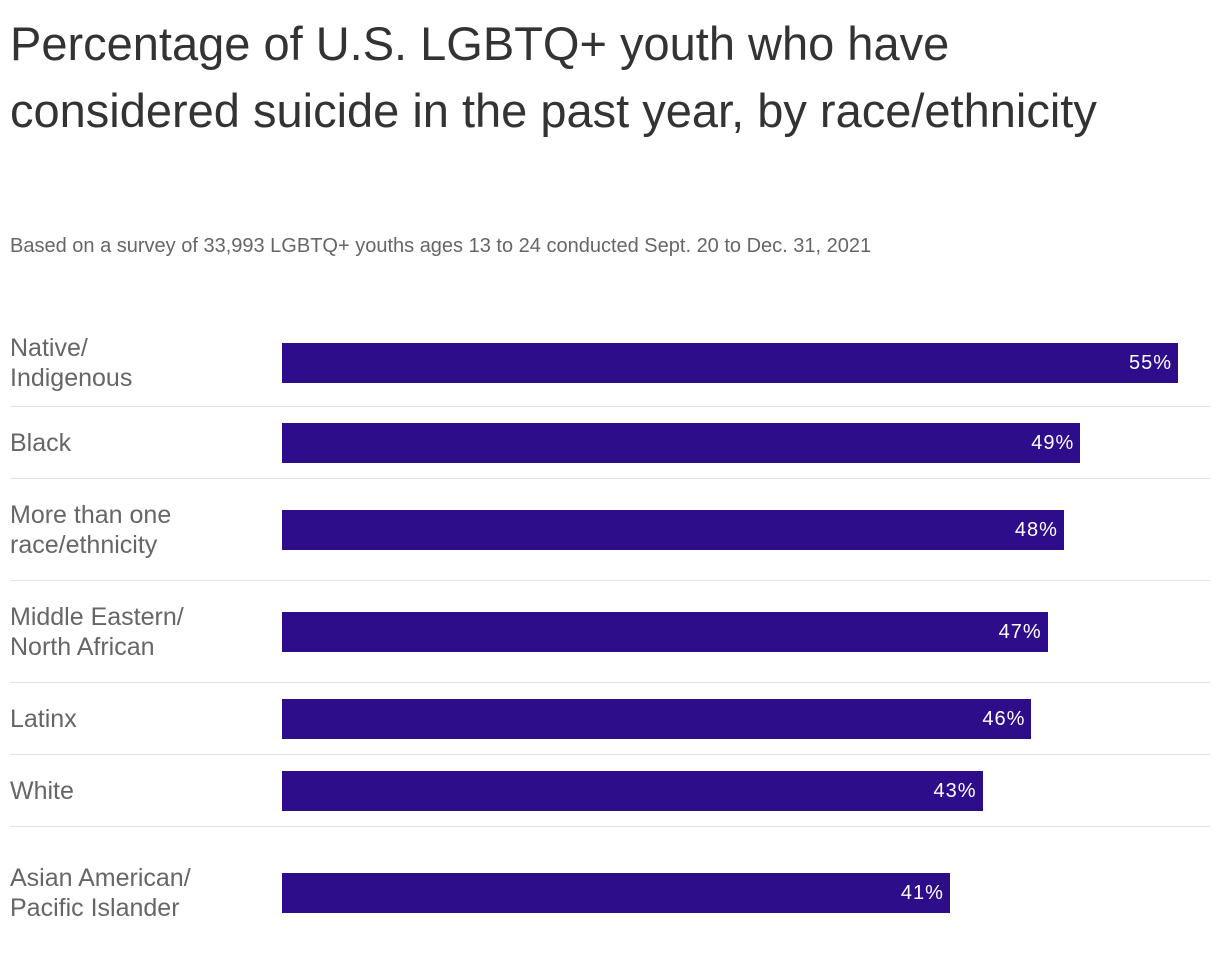 The image size is (1220, 968). Describe the element at coordinates (681, 442) in the screenshot. I see `bar: 49%` at that location.